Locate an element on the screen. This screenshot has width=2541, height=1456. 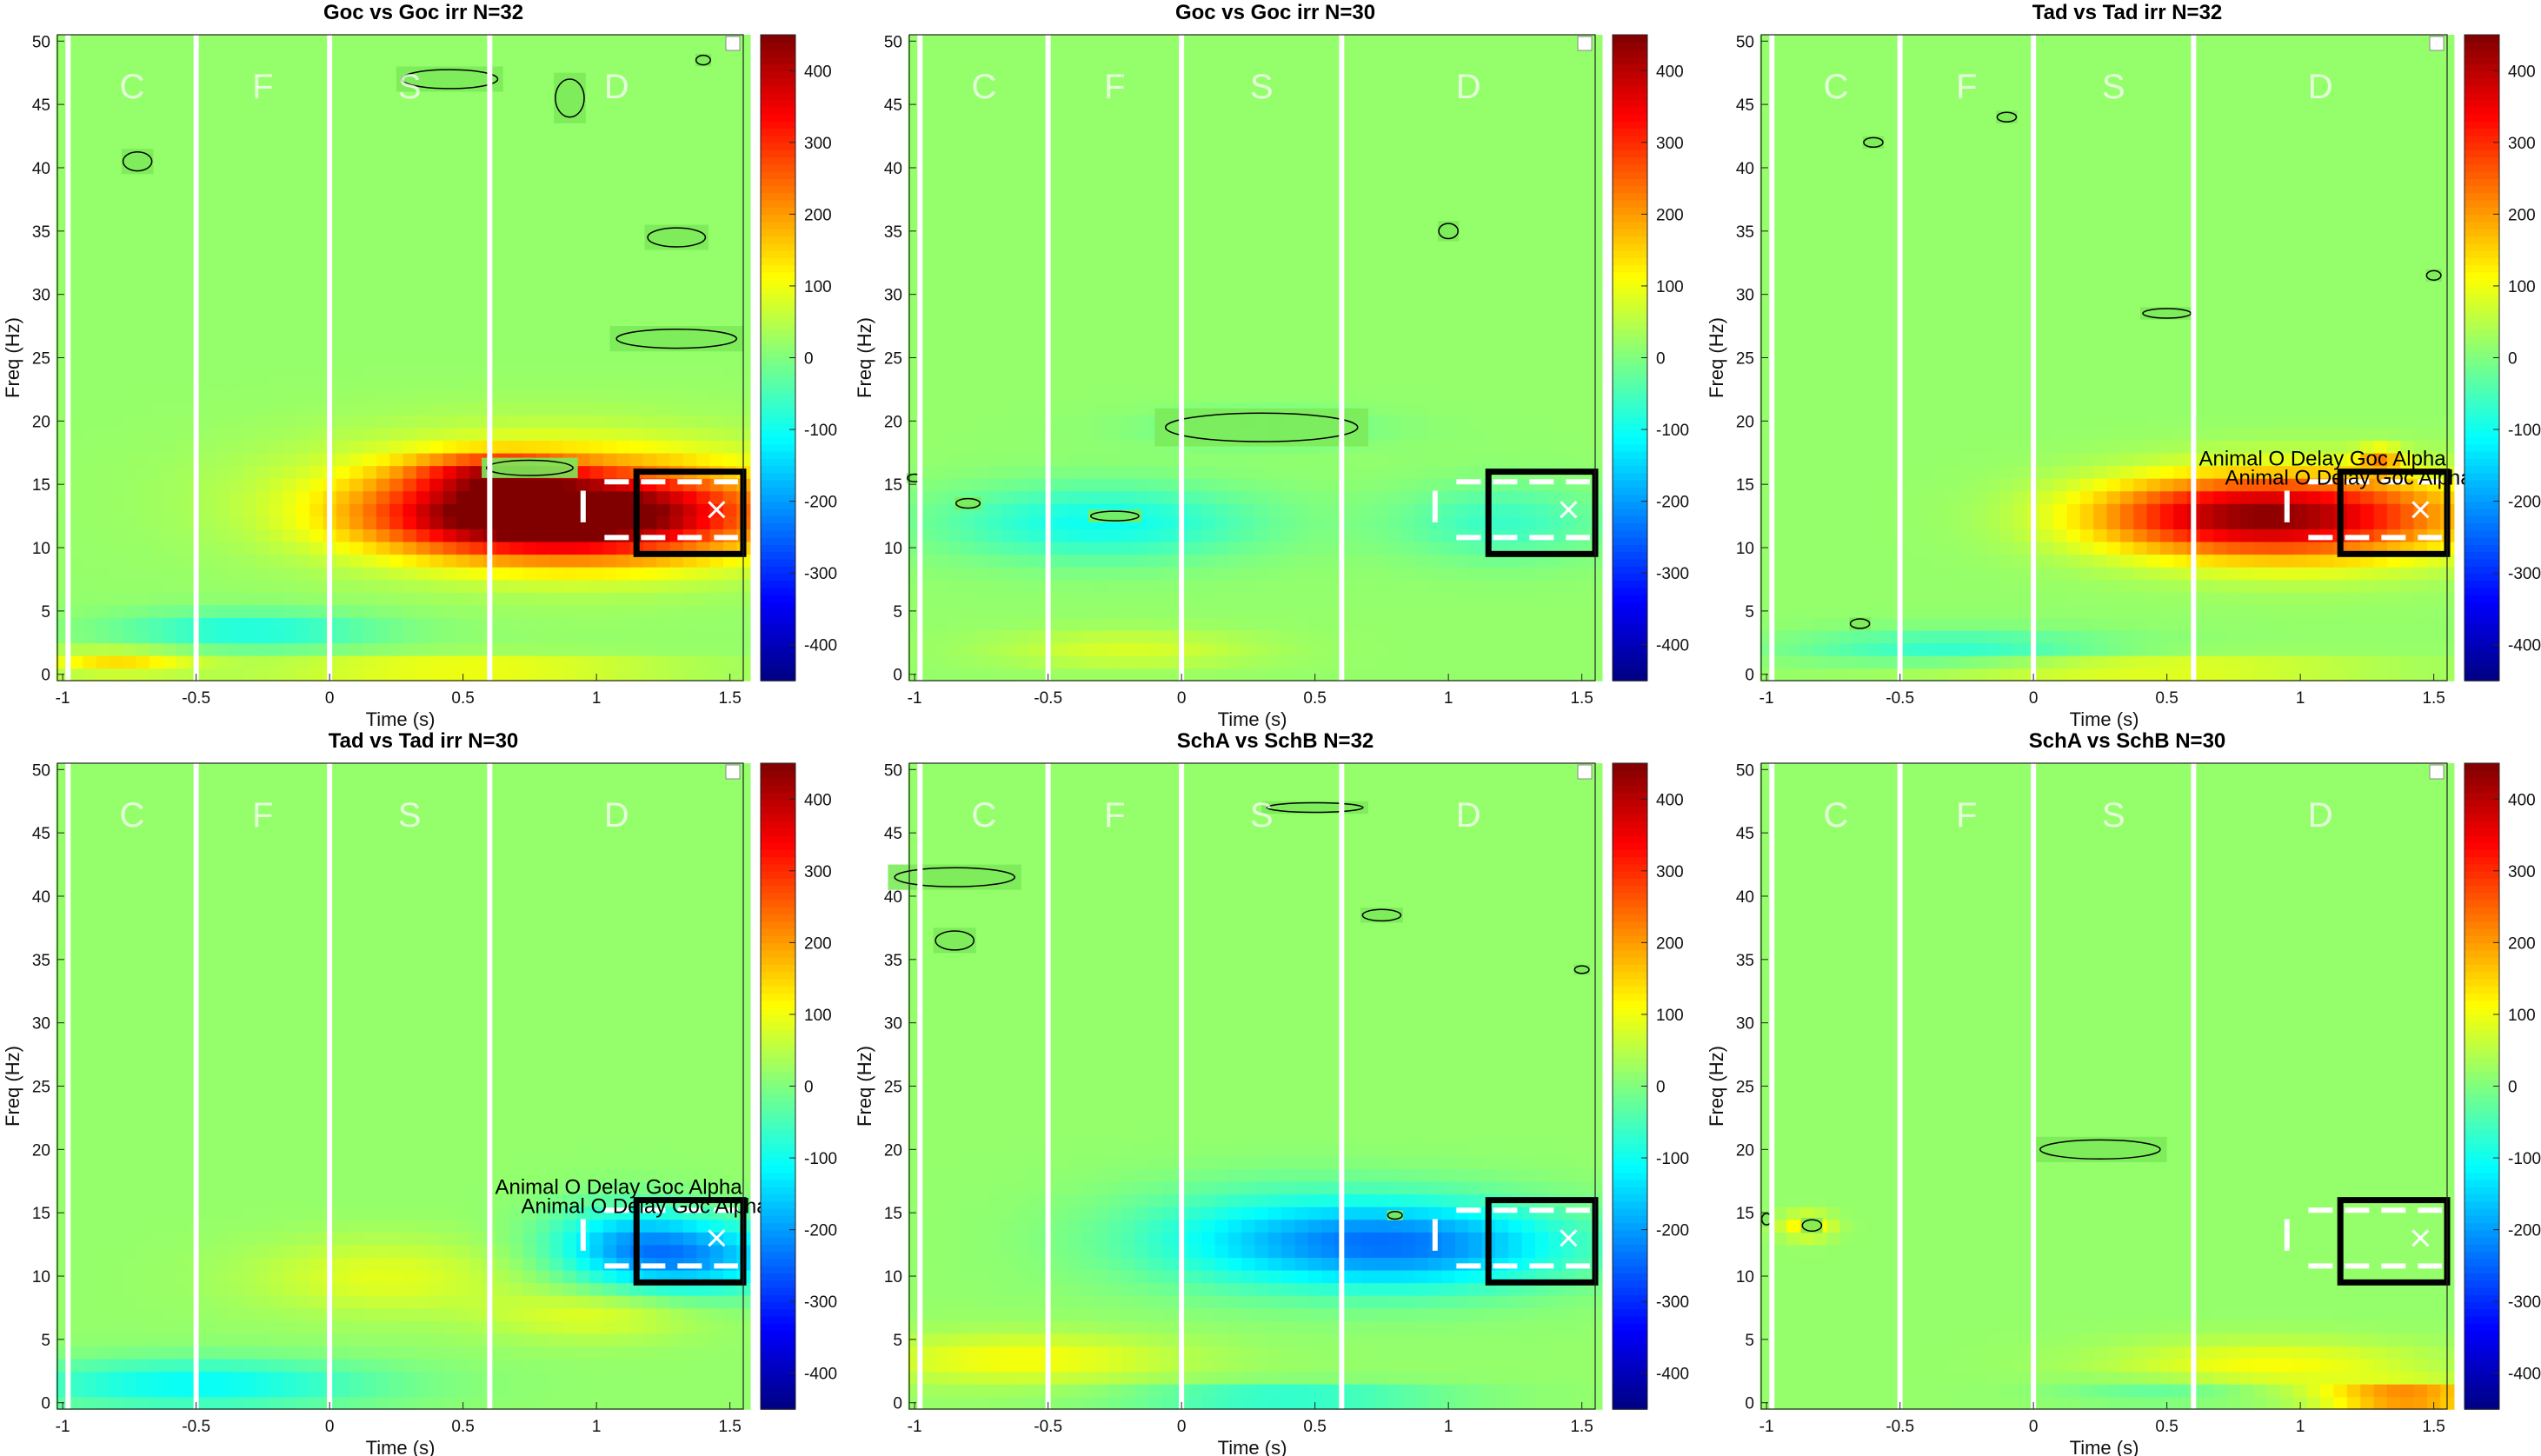
colorbar-tick-label: 400 is located at coordinates (818, 72).